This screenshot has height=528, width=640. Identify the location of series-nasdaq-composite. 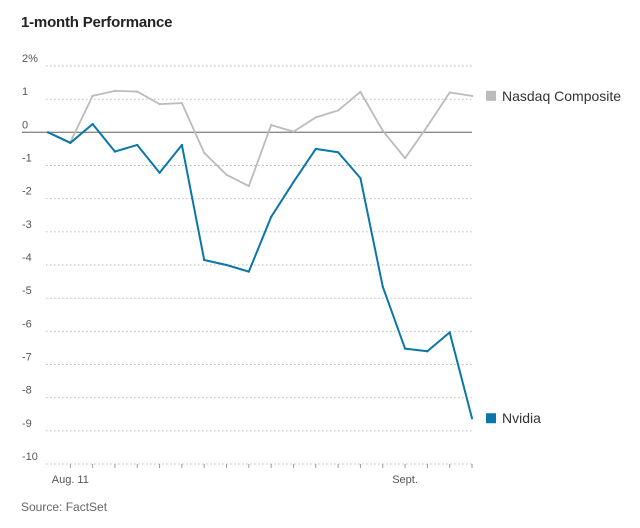
(260, 138).